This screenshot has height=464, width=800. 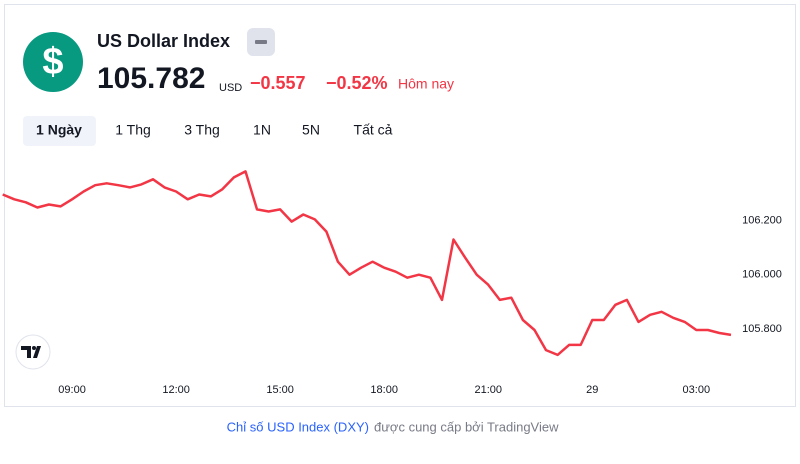 What do you see at coordinates (311, 130) in the screenshot?
I see `tab: 5N` at bounding box center [311, 130].